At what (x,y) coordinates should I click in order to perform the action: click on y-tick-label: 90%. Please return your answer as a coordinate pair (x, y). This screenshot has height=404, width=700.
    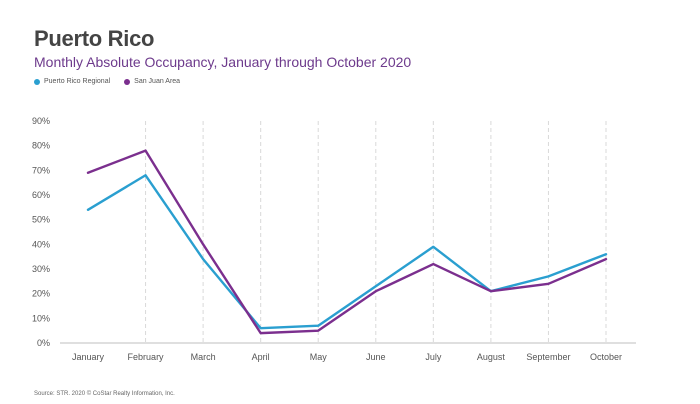
    Looking at the image, I should click on (41, 121).